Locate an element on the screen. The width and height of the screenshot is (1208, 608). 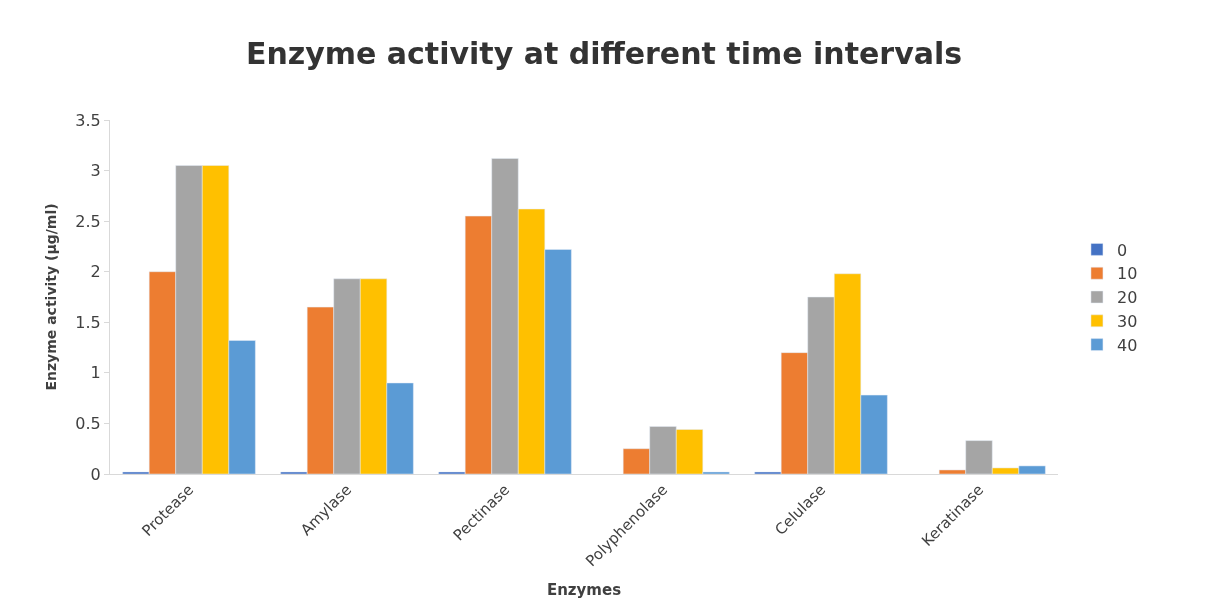
y-tick-label: 1 is located at coordinates (95, 373).